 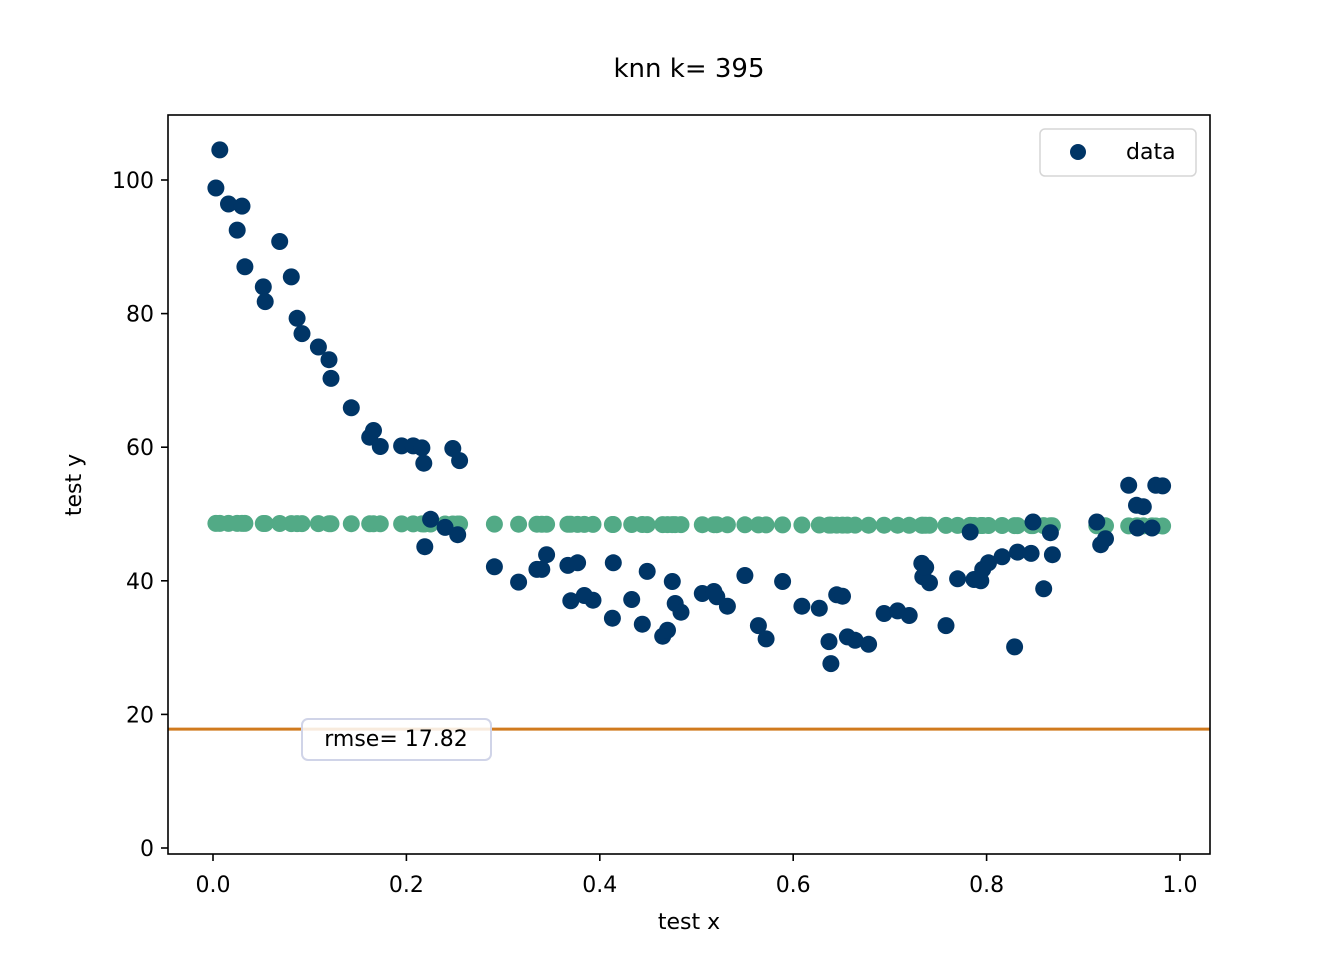 I want to click on y-tick-label: 0, so click(x=147, y=849).